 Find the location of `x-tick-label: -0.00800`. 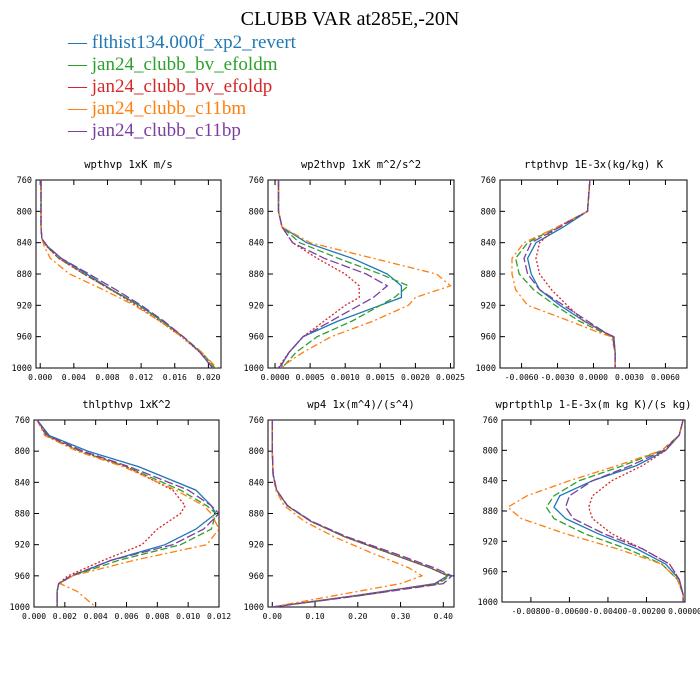

x-tick-label: -0.00800 is located at coordinates (531, 611).